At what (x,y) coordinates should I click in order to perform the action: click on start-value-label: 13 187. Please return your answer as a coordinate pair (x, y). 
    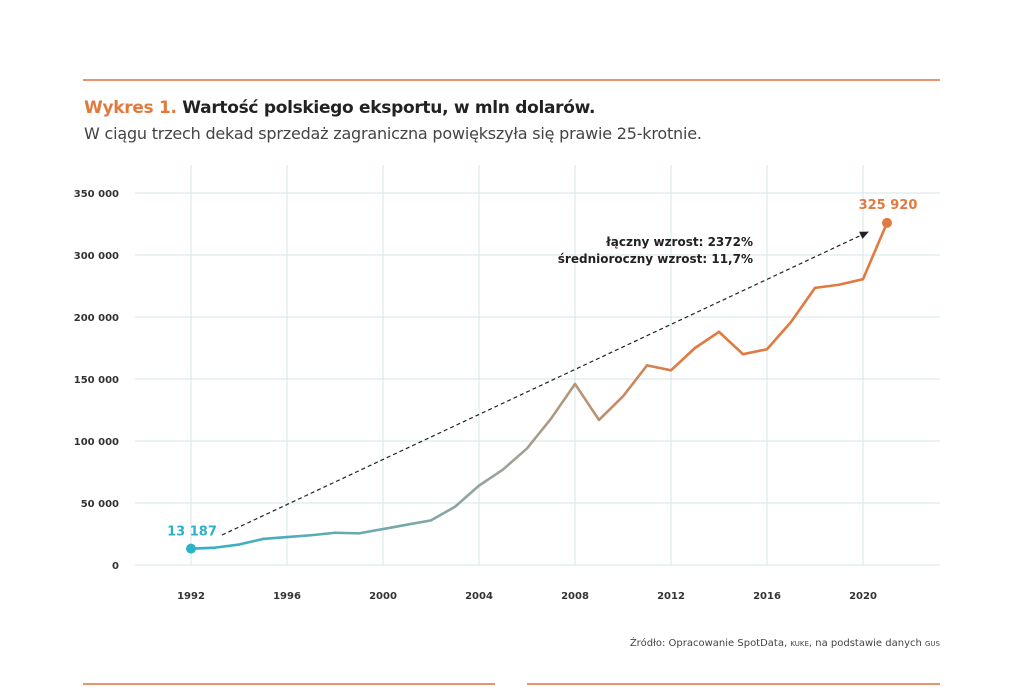
    Looking at the image, I should click on (192, 532).